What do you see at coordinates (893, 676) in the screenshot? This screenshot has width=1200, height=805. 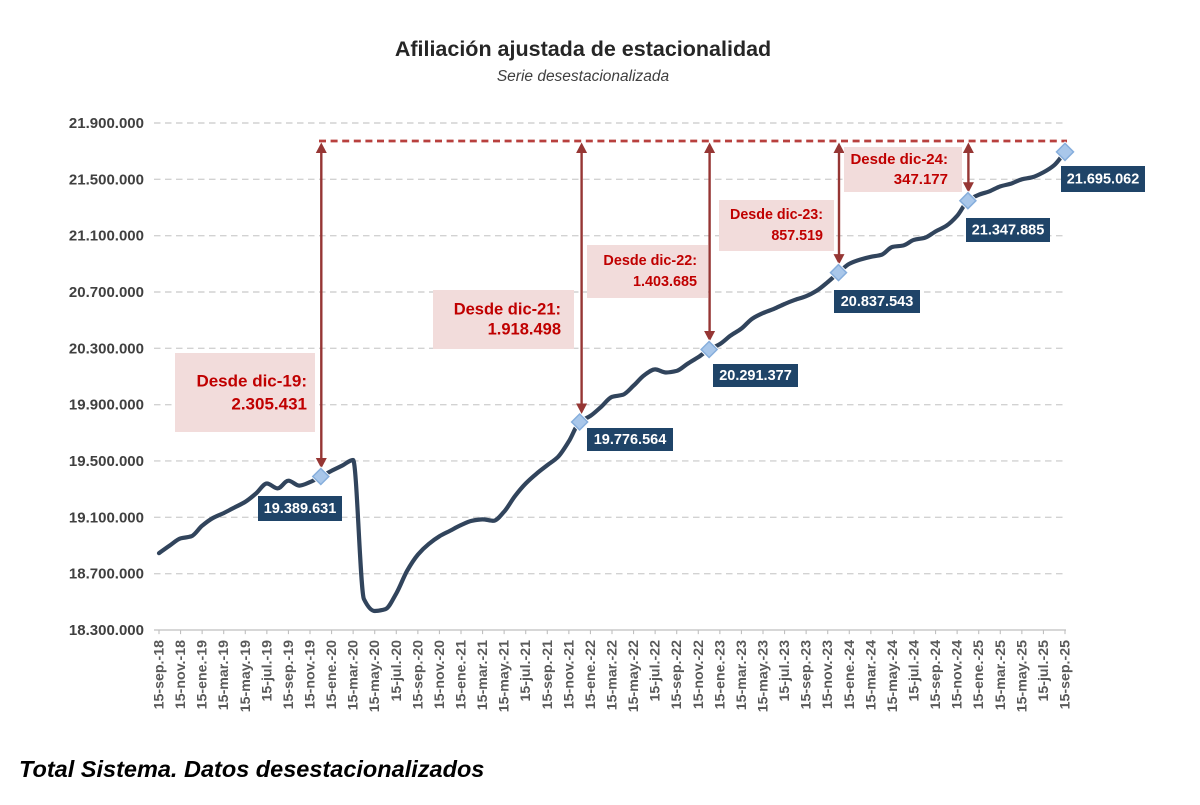 I see `svg-text: 15-may.-24` at bounding box center [893, 676].